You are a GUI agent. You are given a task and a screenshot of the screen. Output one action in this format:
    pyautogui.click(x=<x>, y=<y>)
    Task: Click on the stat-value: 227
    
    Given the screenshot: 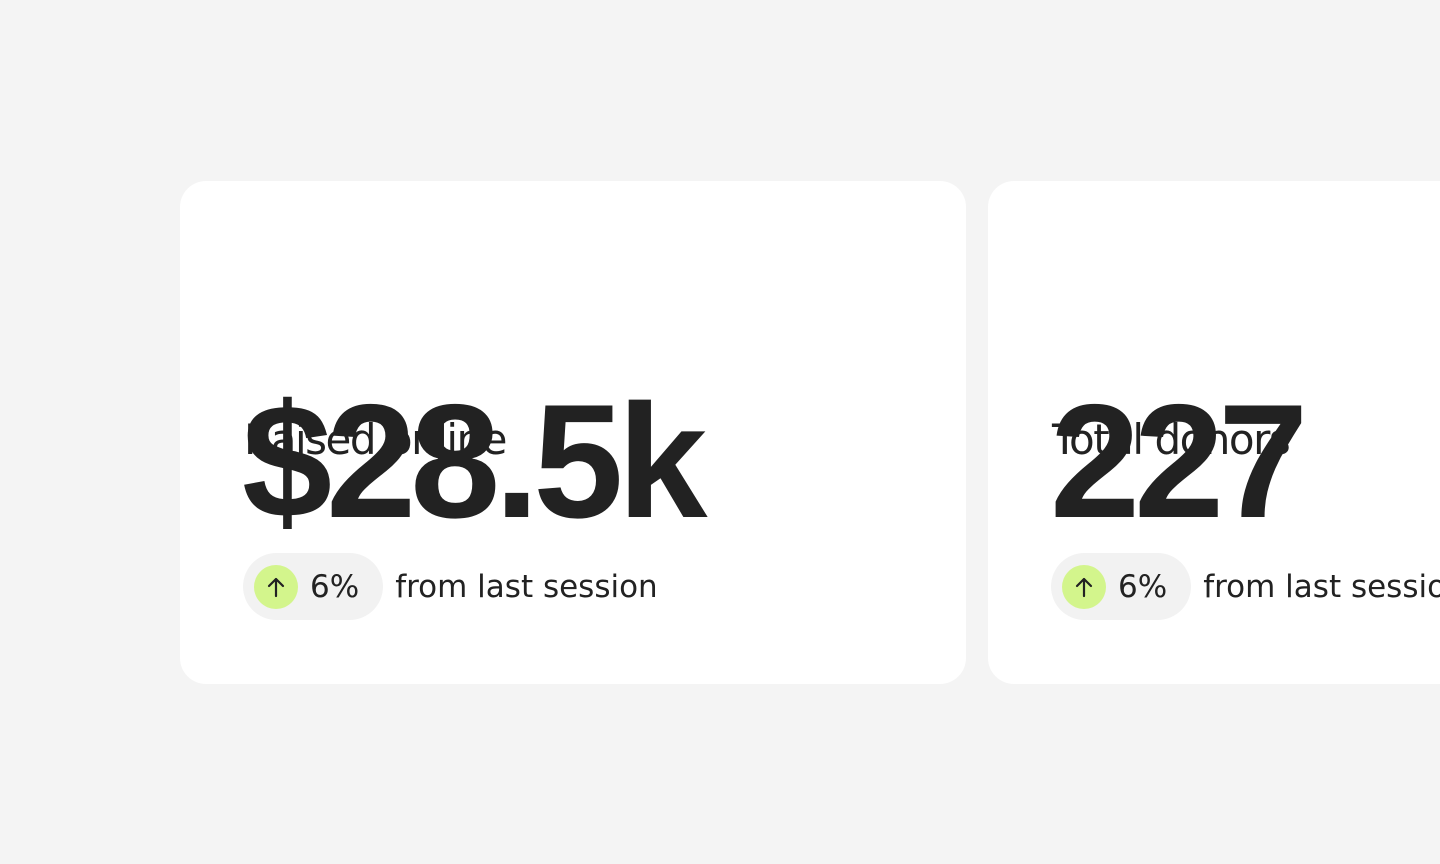 What is the action you would take?
    pyautogui.click(x=1179, y=461)
    